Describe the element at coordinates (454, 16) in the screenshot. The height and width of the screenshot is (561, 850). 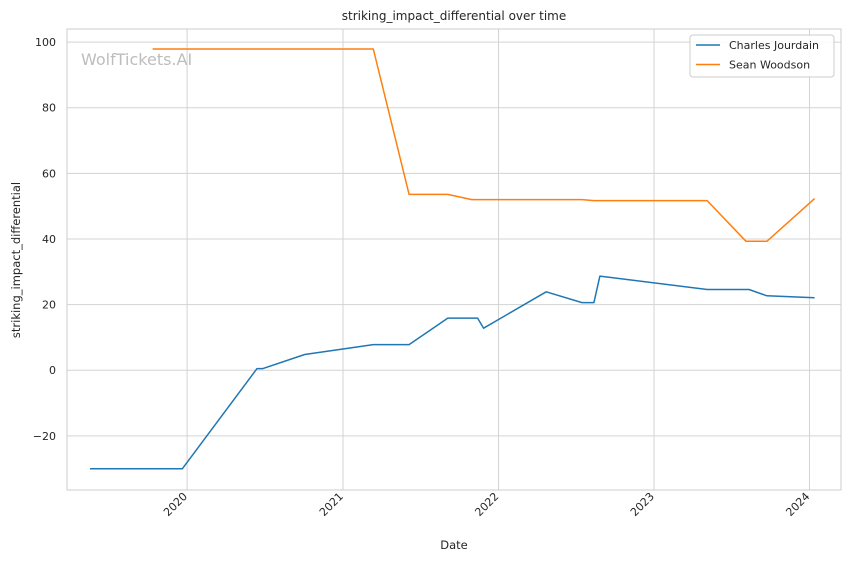
I see `chart-title: striking_impact_differential over time` at that location.